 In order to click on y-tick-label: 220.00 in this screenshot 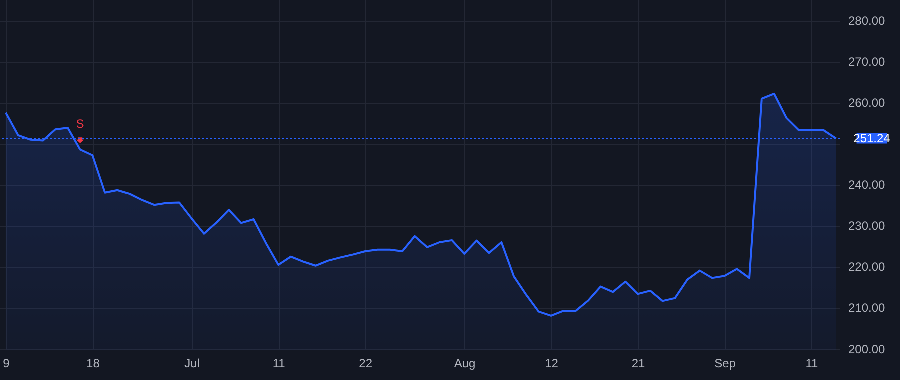, I will do `click(867, 267)`.